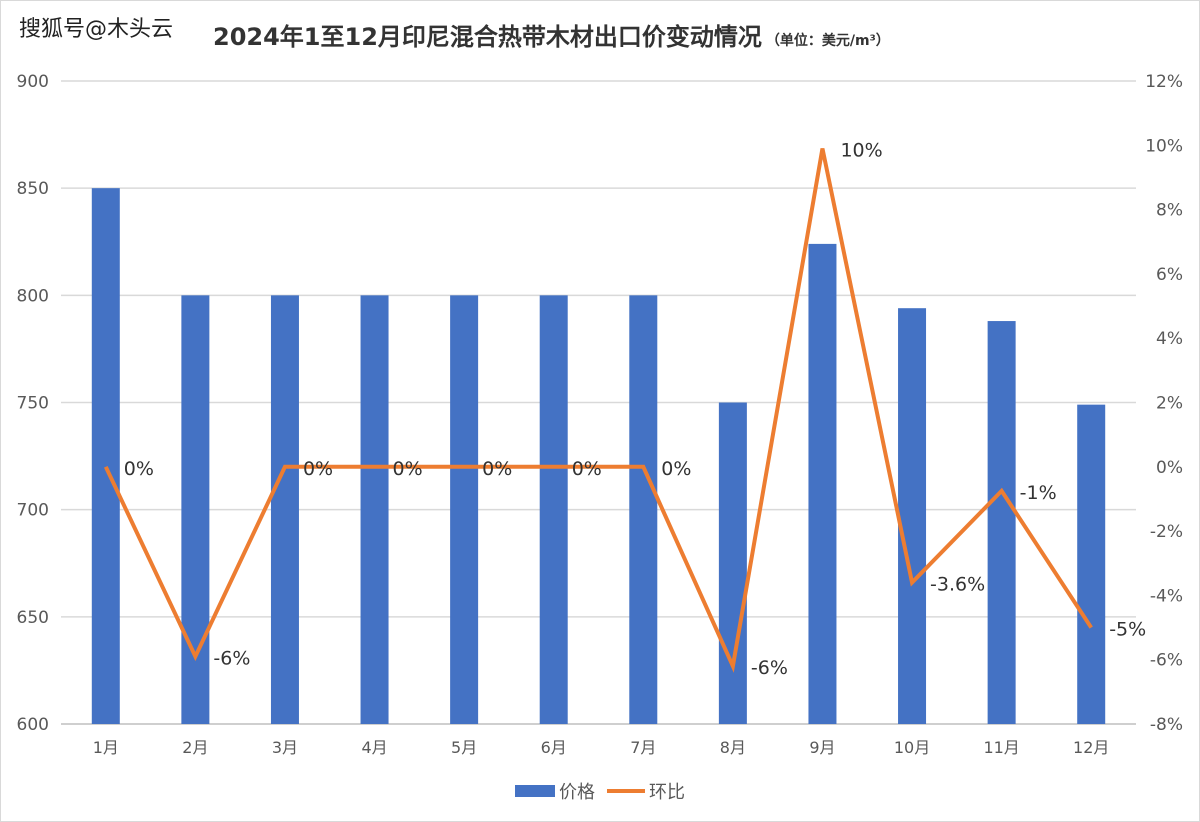 Image resolution: width=1200 pixels, height=822 pixels. Describe the element at coordinates (374, 509) in the screenshot. I see `bar-4月` at that location.